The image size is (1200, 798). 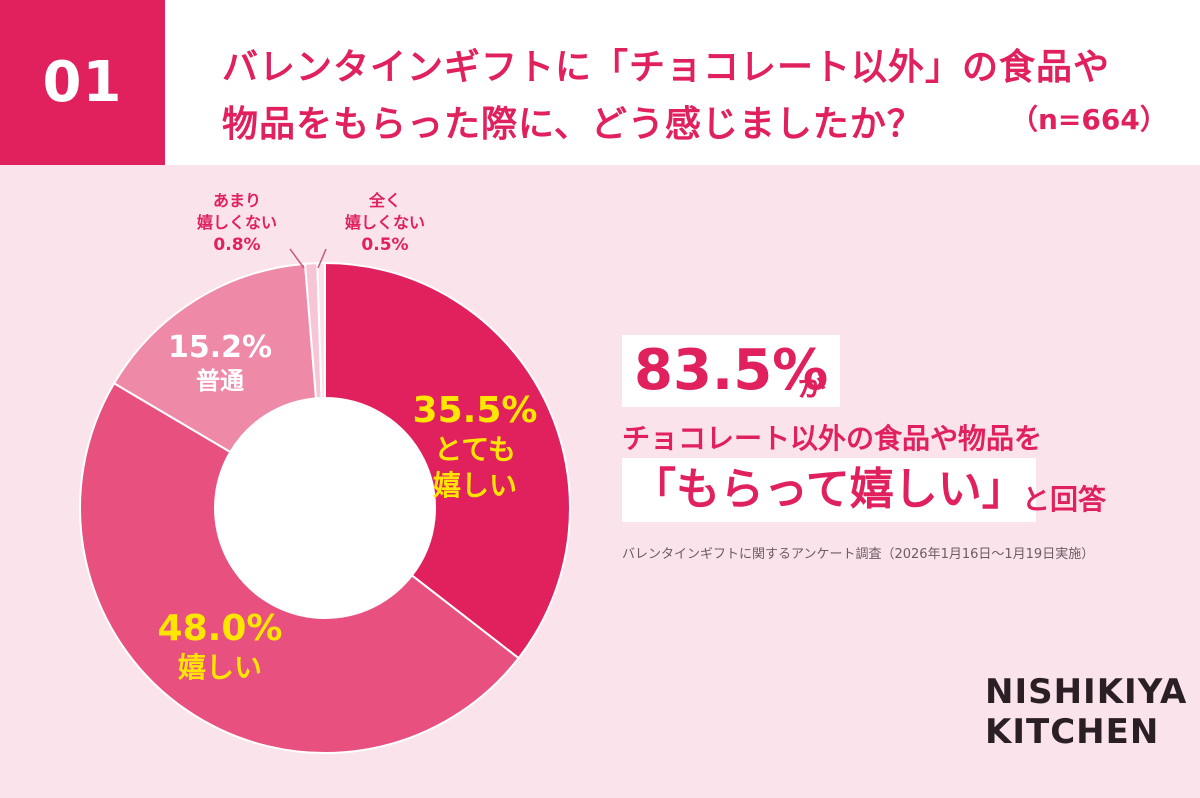 I want to click on leader-not-at-all, so click(x=322, y=258).